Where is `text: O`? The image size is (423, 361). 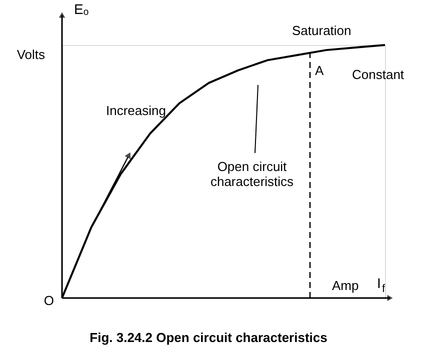
text: O is located at coordinates (49, 300).